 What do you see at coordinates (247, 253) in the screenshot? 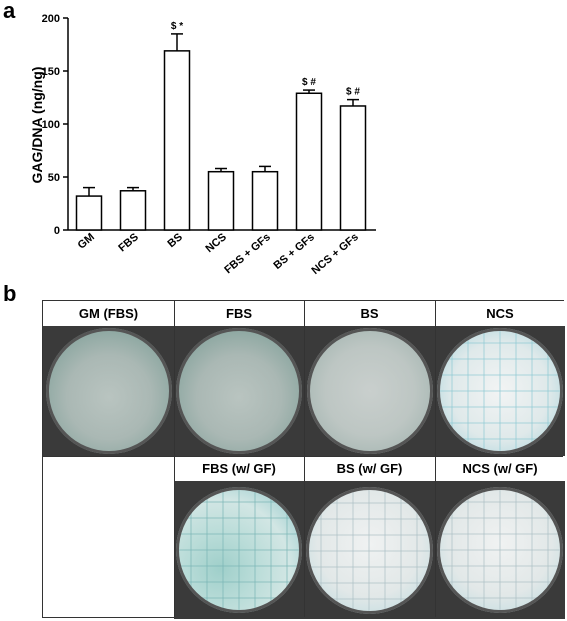
I see `x-tick-label: FBS + GFs` at bounding box center [247, 253].